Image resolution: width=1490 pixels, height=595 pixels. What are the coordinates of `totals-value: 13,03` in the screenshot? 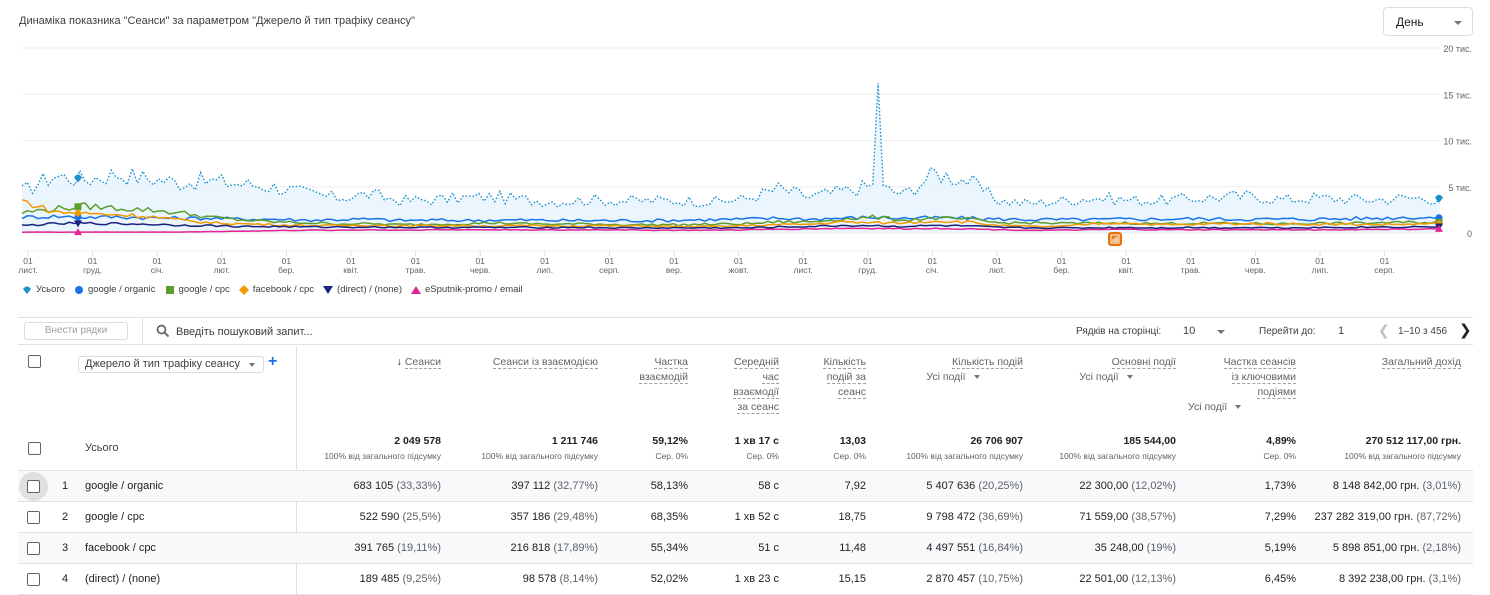 It's located at (852, 441).